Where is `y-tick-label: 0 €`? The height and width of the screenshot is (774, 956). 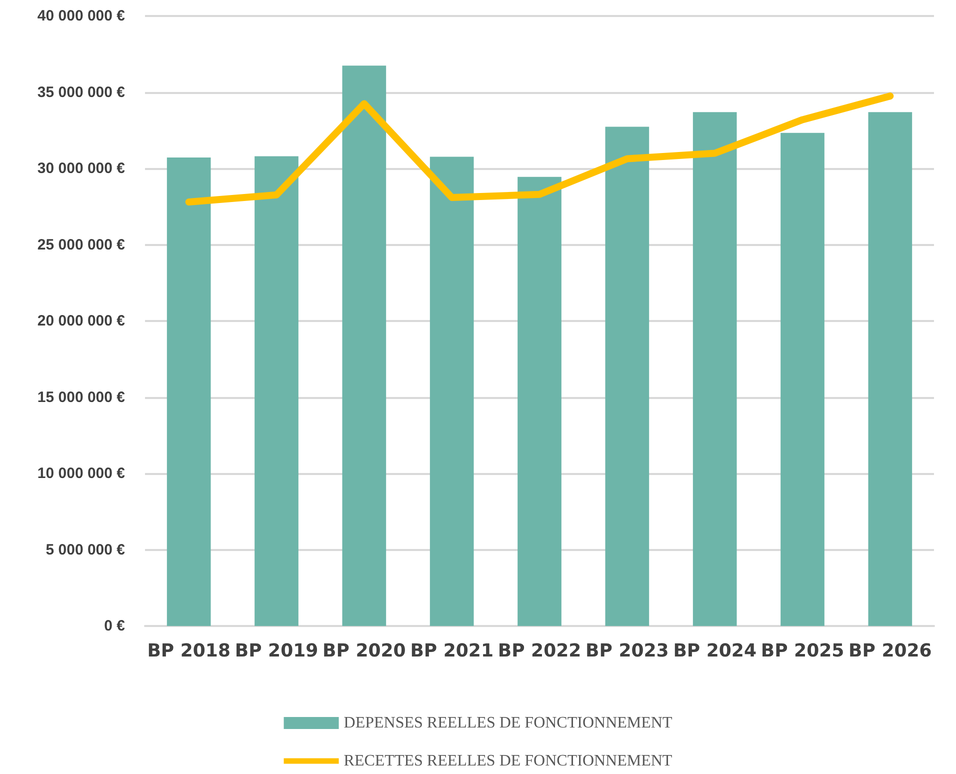
y-tick-label: 0 € is located at coordinates (115, 626).